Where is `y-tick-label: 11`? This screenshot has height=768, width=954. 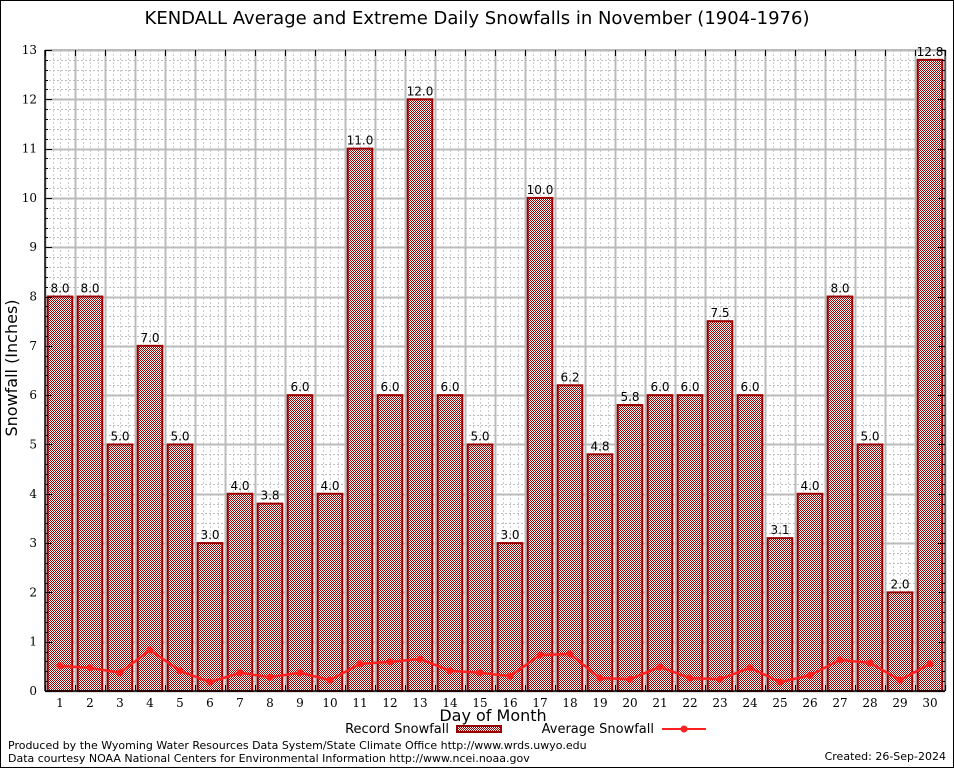 y-tick-label: 11 is located at coordinates (29, 149).